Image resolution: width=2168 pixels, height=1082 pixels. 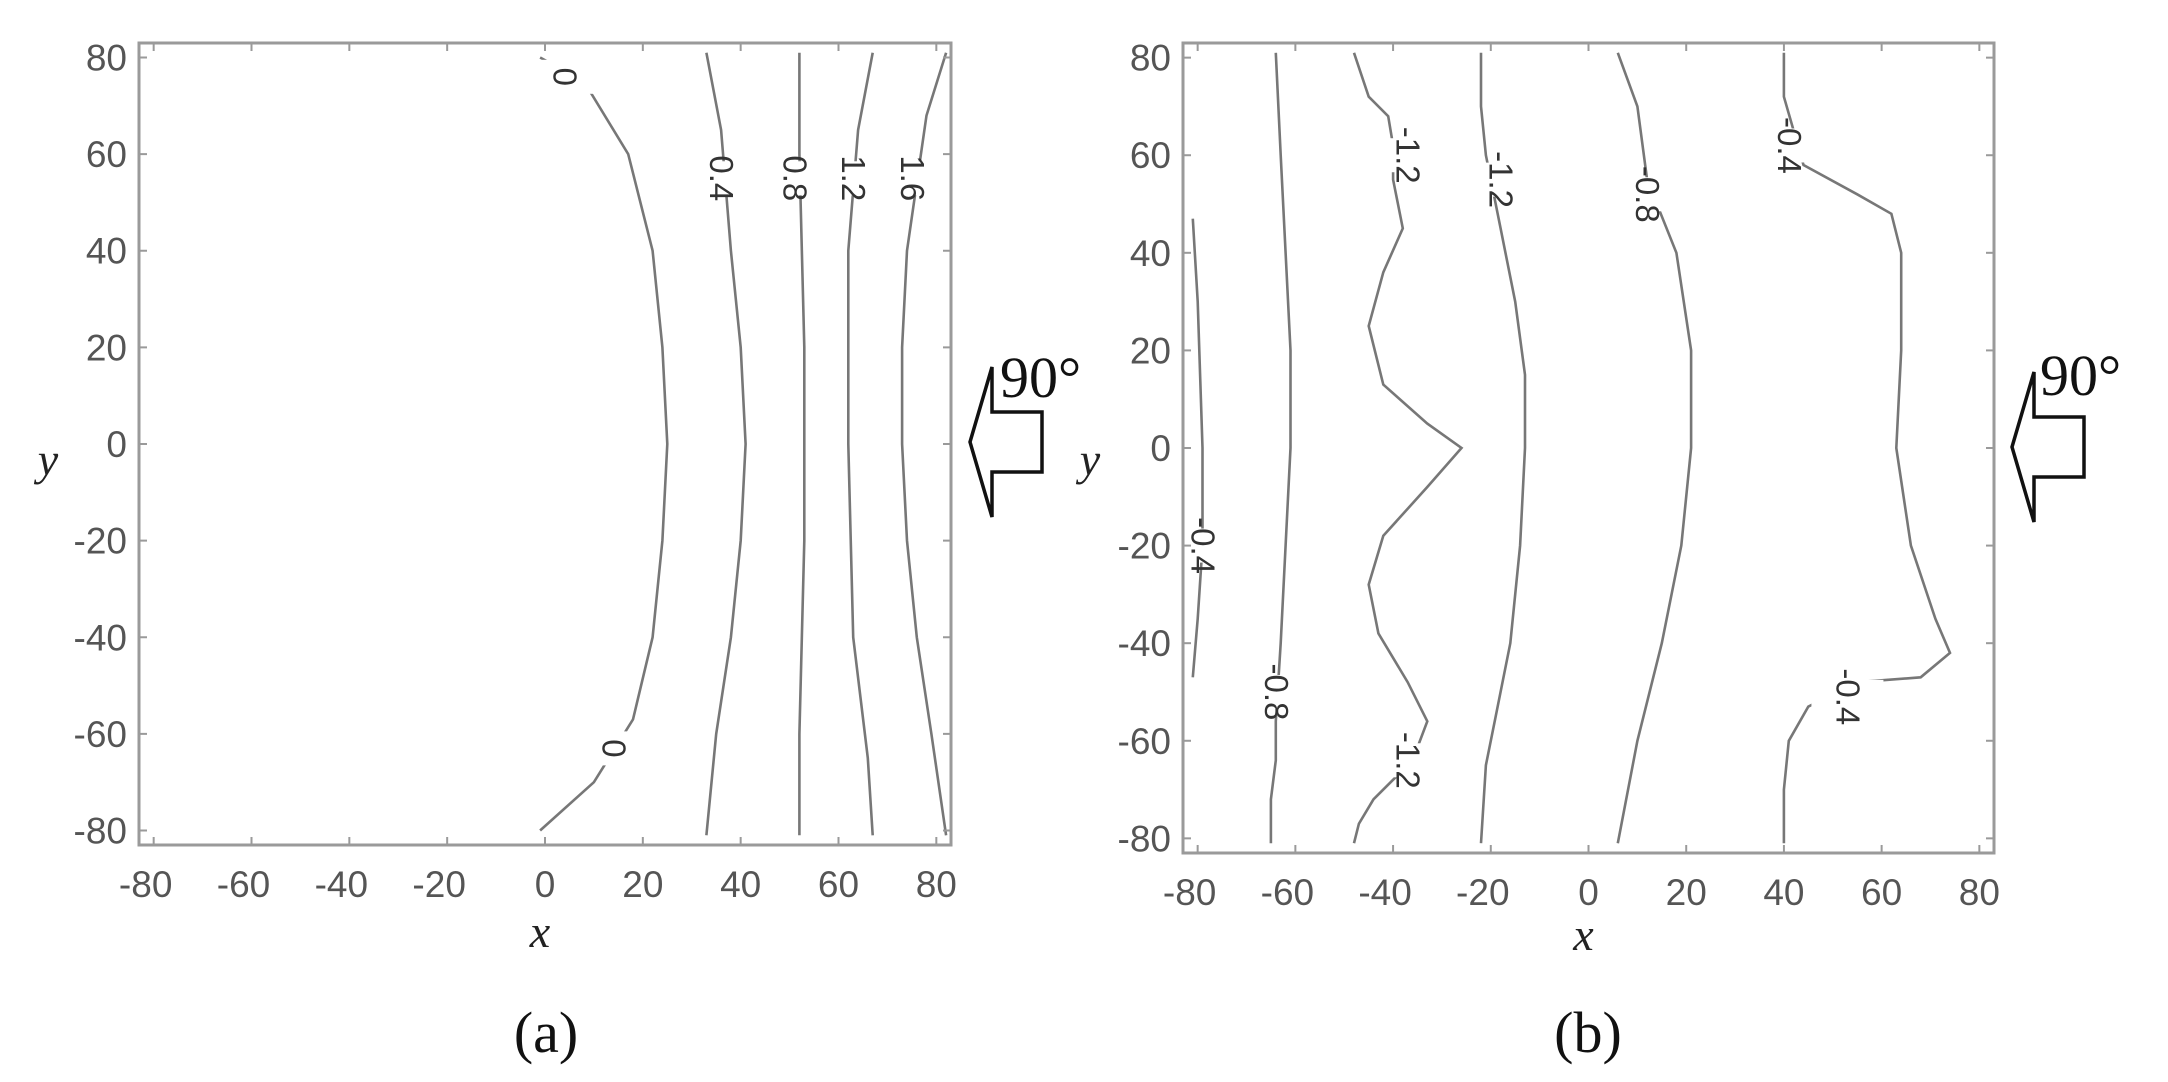 I want to click on contour-label-5-0: -0.4, so click(x=1789, y=145).